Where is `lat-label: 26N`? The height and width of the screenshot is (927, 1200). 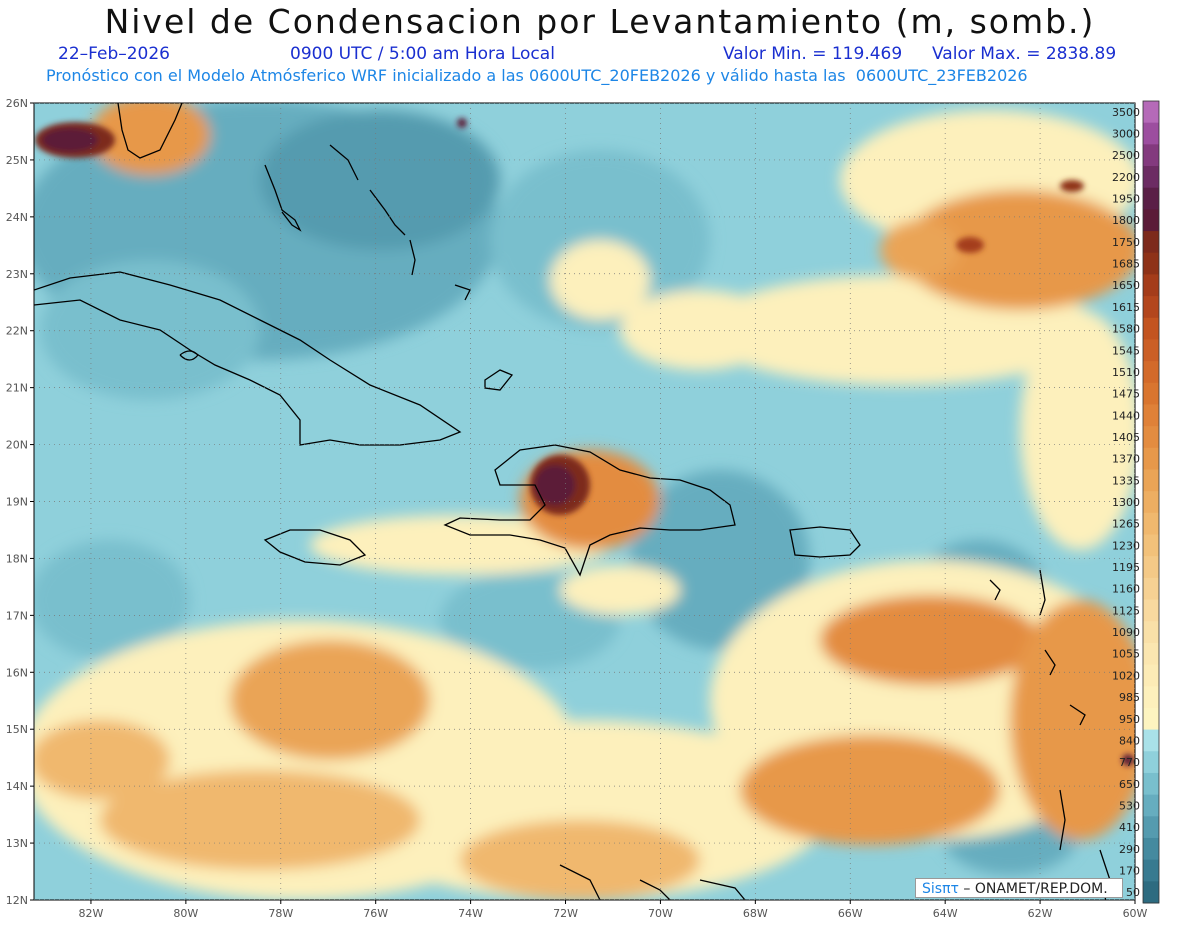
lat-label: 26N is located at coordinates (17, 103).